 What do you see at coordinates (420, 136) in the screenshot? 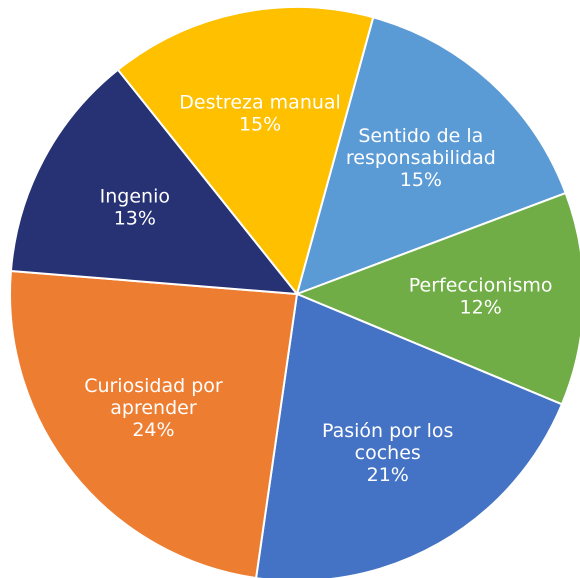
I see `category-label: Sentido de la` at bounding box center [420, 136].